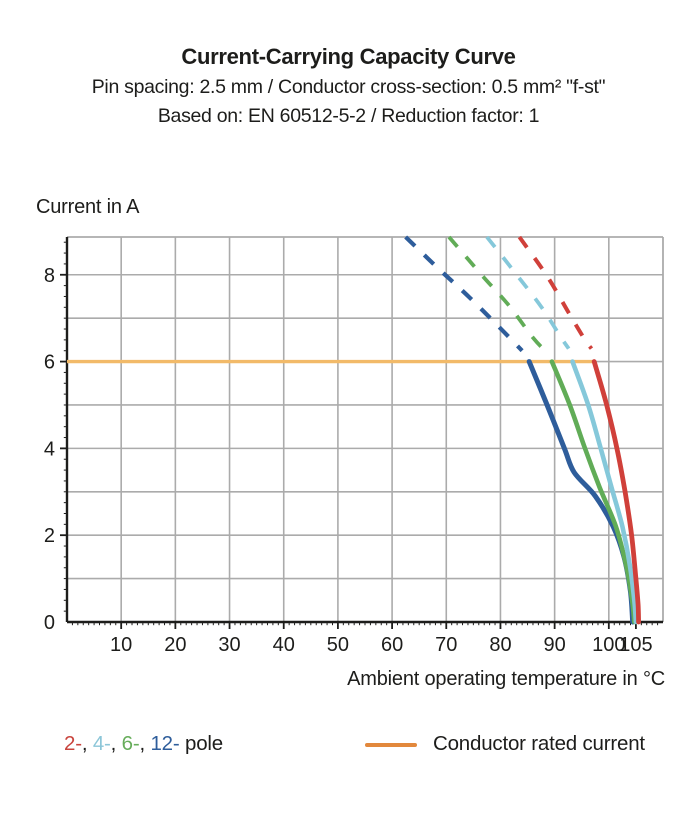  I want to click on curve-4-pole-dashed, so click(528, 292).